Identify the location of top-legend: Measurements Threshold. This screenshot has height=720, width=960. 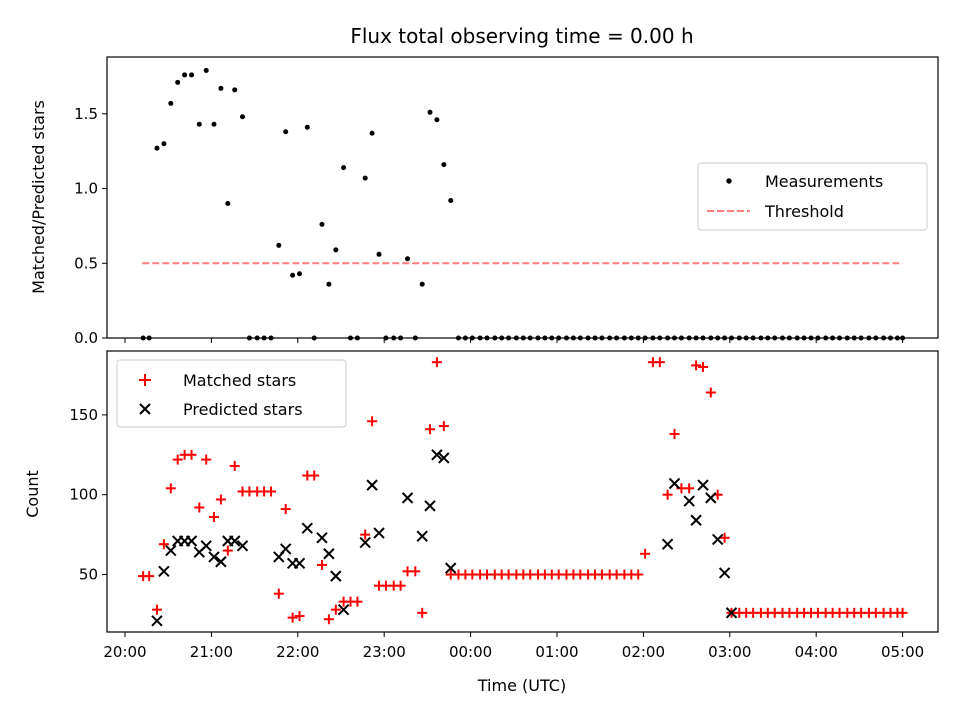
(812, 196).